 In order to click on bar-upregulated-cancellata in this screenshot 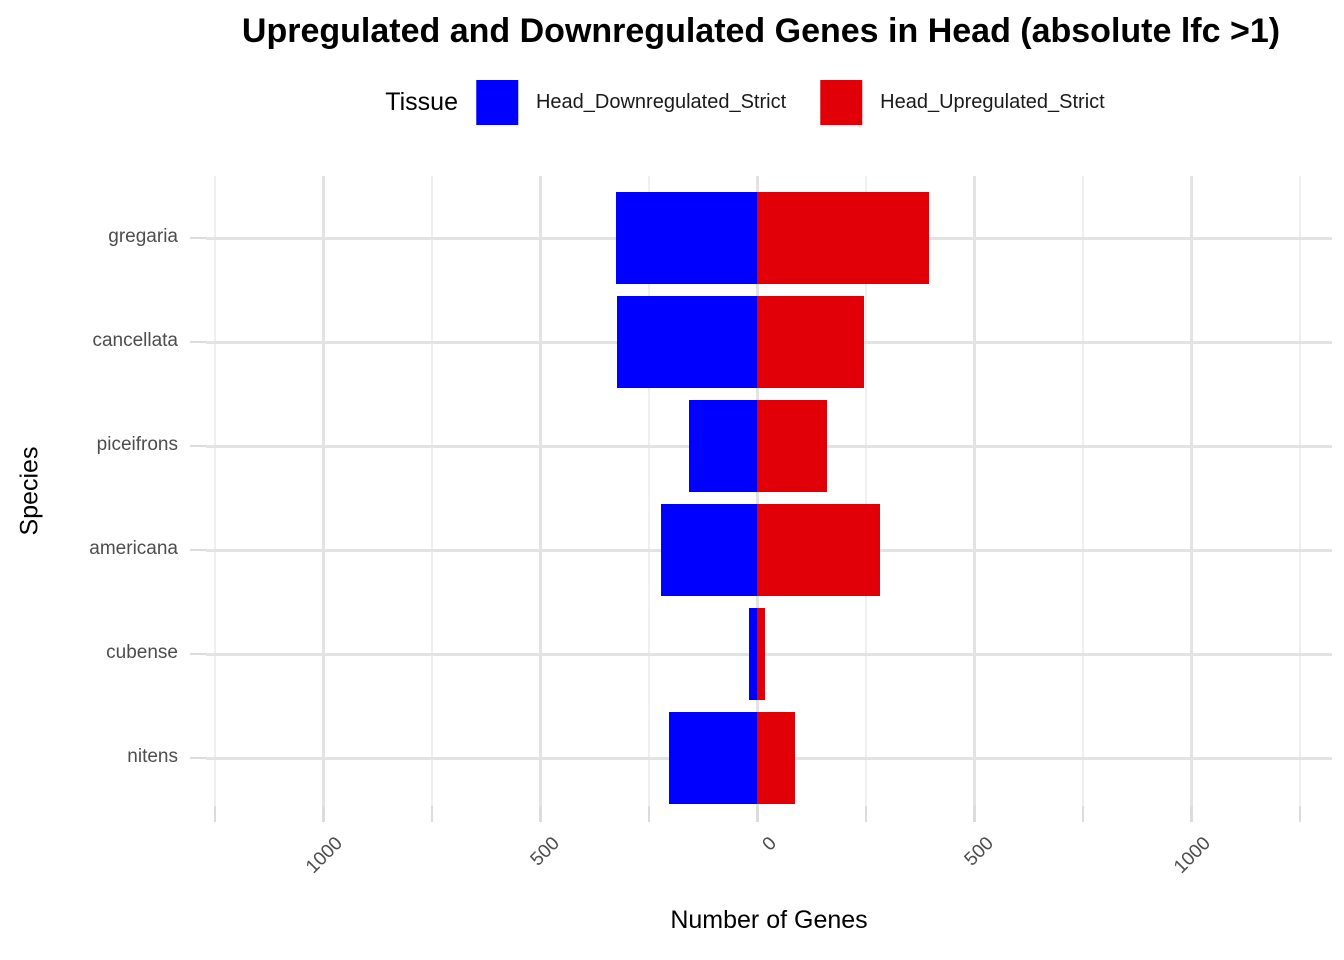, I will do `click(811, 342)`.